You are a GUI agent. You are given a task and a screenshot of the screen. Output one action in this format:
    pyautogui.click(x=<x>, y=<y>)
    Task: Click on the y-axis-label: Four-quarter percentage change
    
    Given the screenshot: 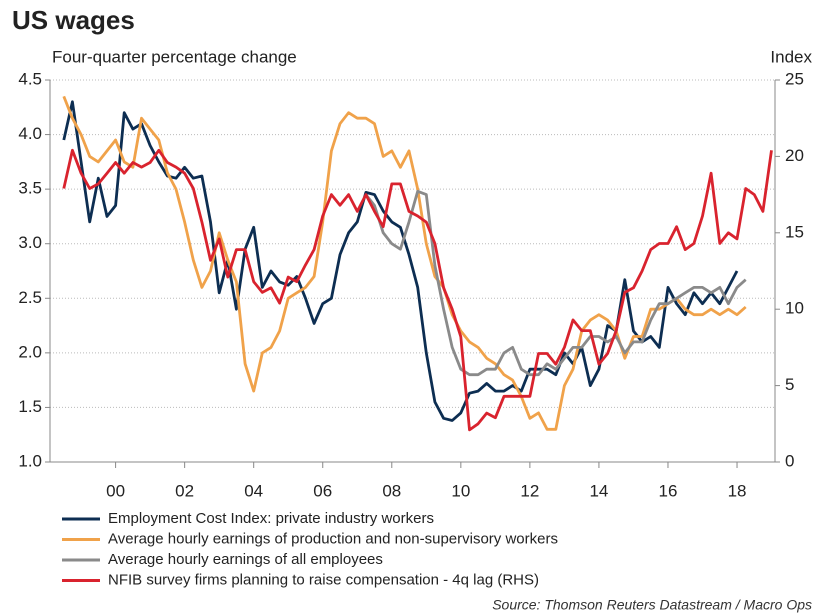 What is the action you would take?
    pyautogui.click(x=174, y=56)
    